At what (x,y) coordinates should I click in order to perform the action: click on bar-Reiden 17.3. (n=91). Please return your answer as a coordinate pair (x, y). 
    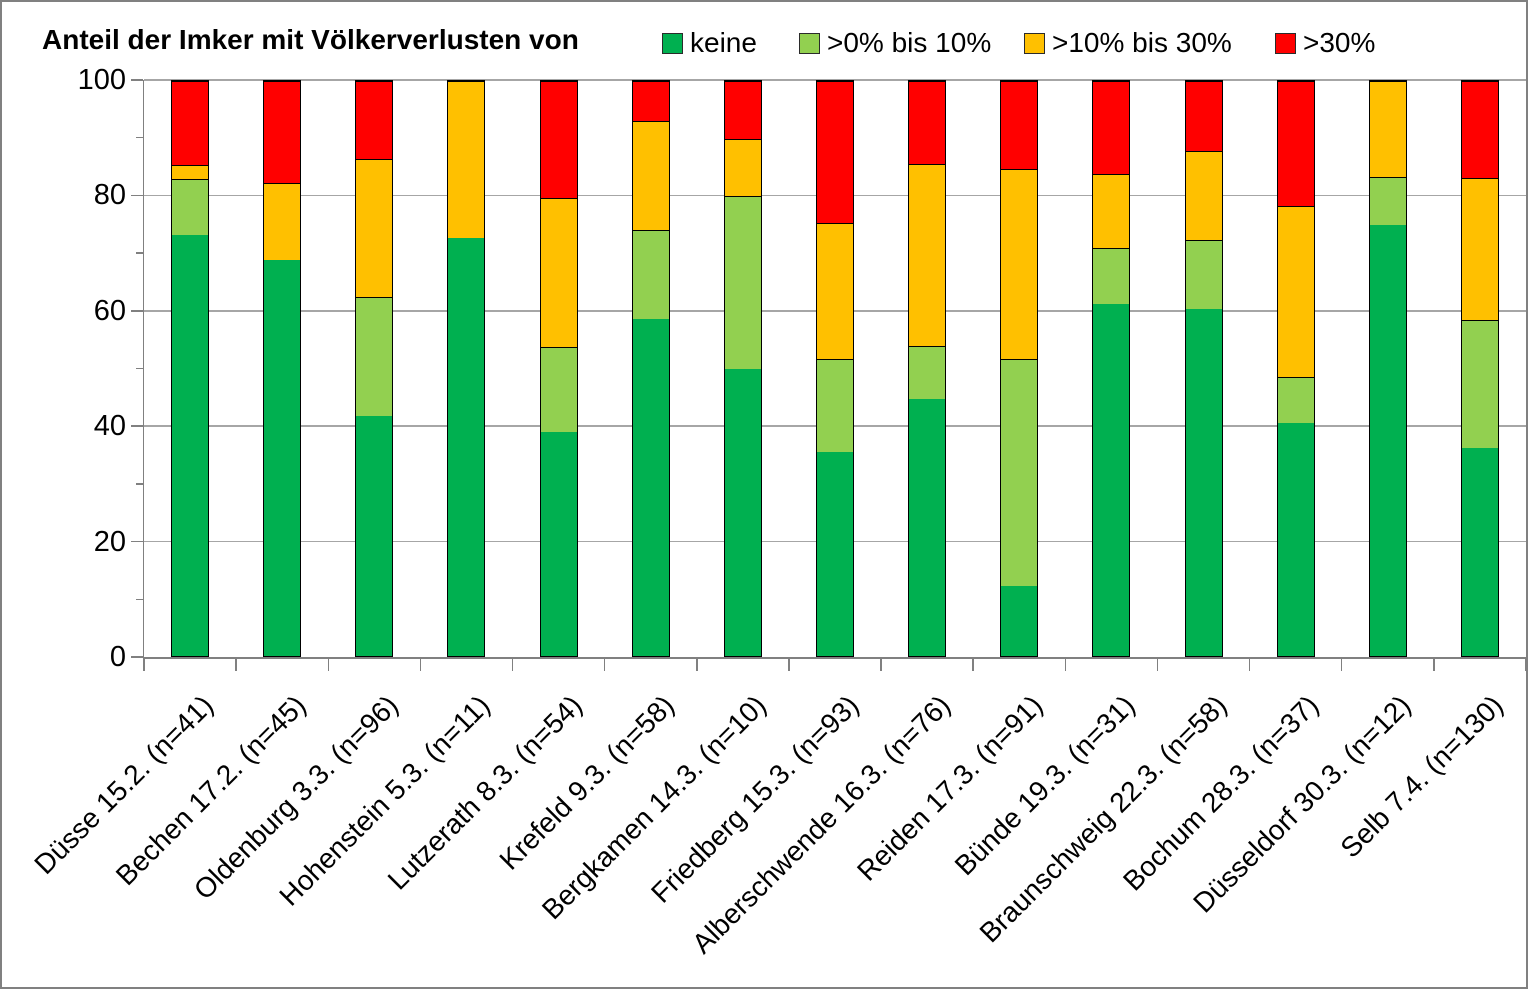
    Looking at the image, I should click on (1019, 368).